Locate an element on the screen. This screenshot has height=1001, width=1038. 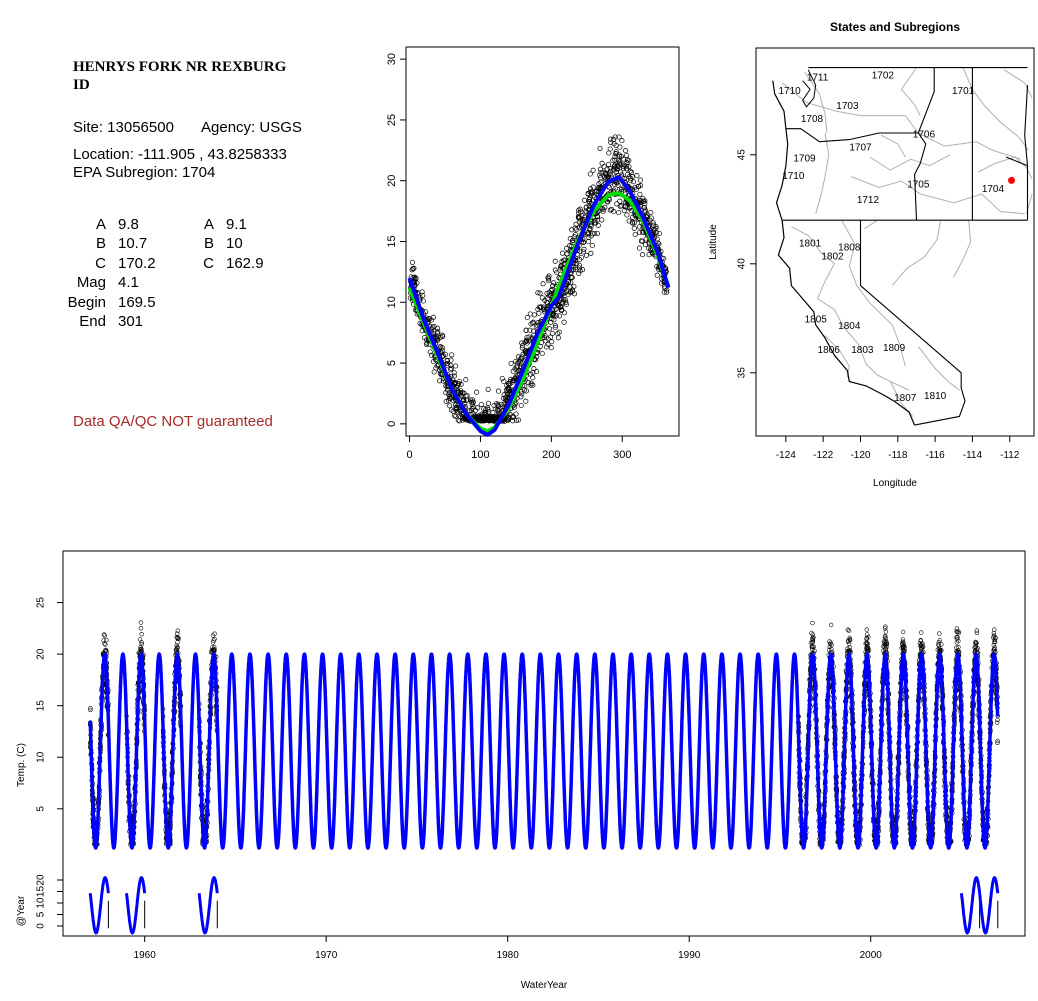
param-label: B is located at coordinates (208, 244).